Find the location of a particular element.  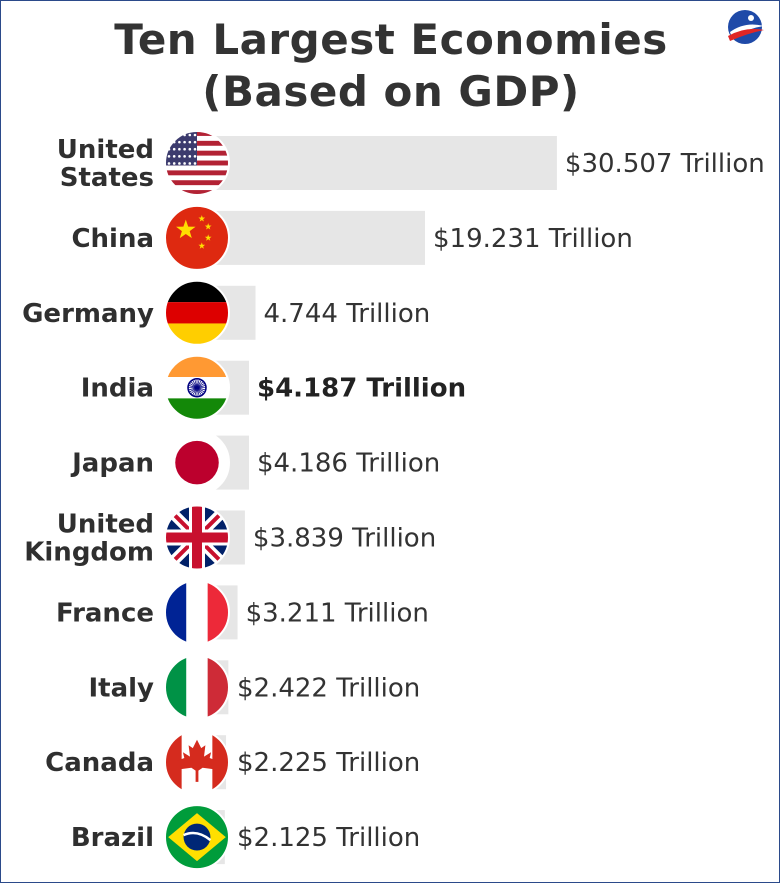

brand-logo-icon is located at coordinates (746, 27).